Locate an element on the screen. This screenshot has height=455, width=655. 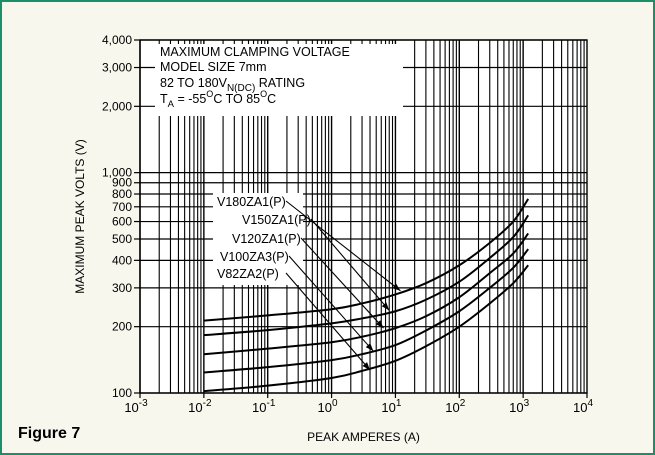
series-label: V120ZA1(P) is located at coordinates (266, 239).